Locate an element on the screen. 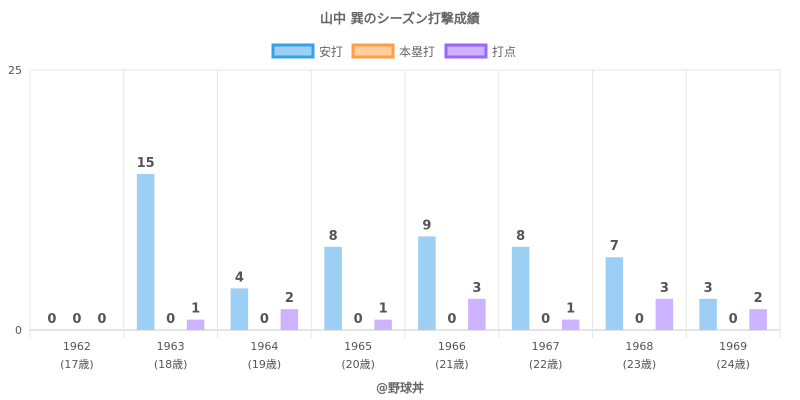 This screenshot has width=800, height=400. data-label-homeruns-1963: 0 is located at coordinates (170, 319).